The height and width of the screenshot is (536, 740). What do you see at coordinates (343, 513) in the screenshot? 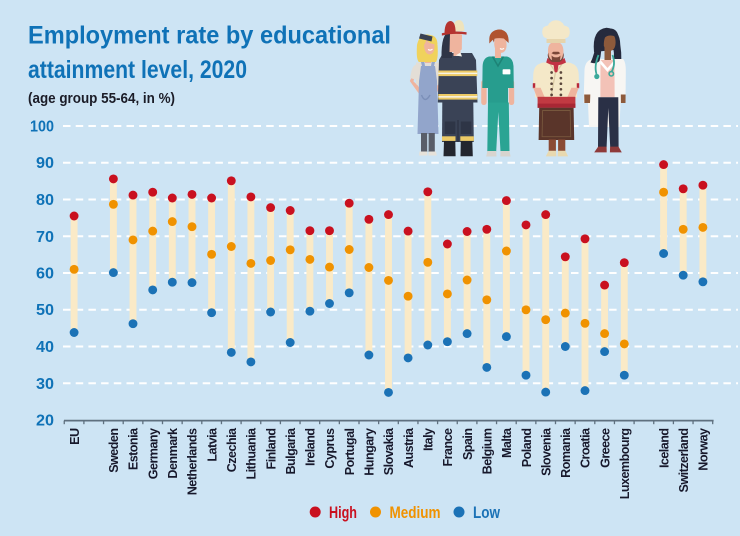
I see `svg-text: High` at bounding box center [343, 513].